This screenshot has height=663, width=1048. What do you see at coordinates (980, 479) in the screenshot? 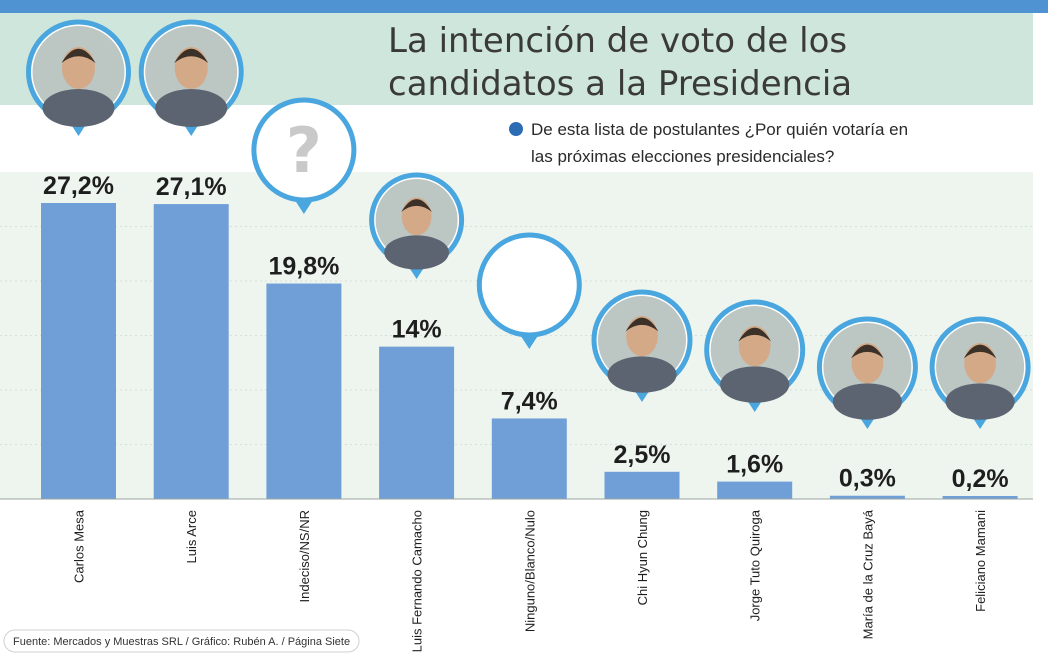
I see `data-label: 0,2%` at bounding box center [980, 479].